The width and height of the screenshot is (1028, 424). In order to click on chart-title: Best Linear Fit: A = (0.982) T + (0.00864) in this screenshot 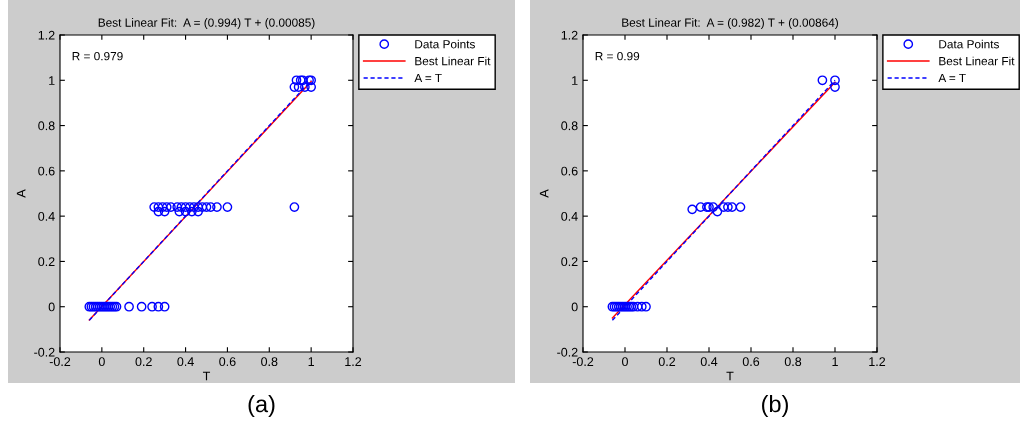, I will do `click(730, 24)`.